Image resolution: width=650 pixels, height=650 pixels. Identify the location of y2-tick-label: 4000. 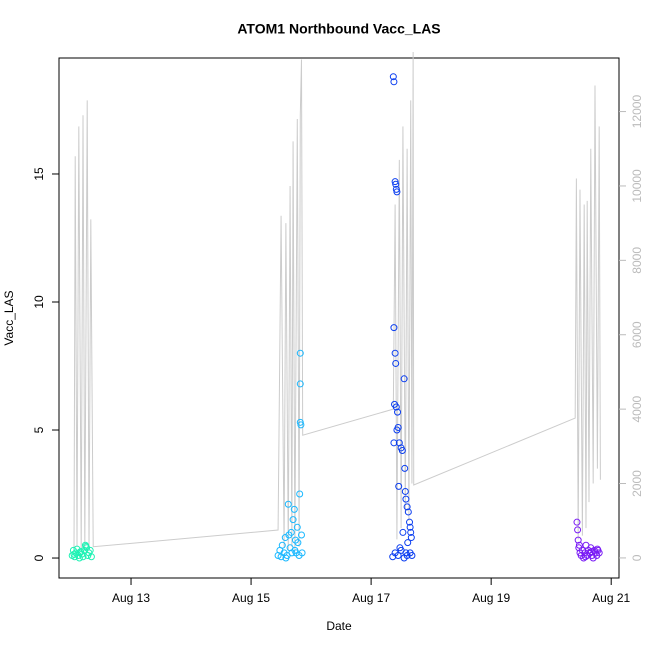
(637, 408).